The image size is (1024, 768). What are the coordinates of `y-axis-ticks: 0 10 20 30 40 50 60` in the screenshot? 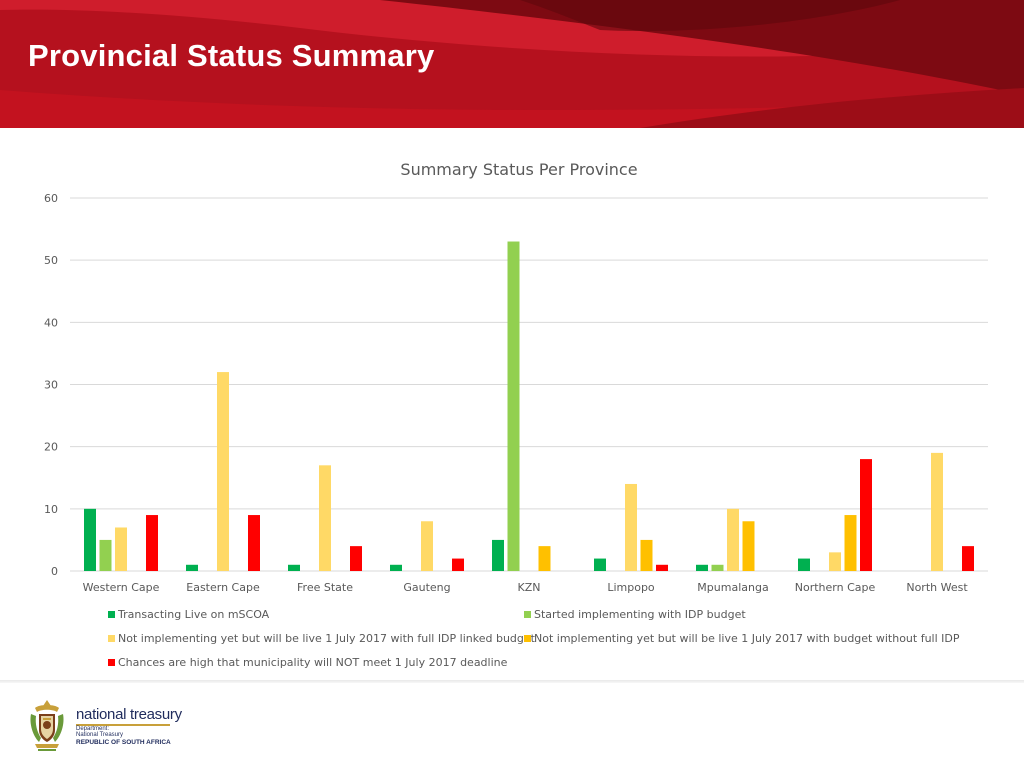 It's located at (51, 385).